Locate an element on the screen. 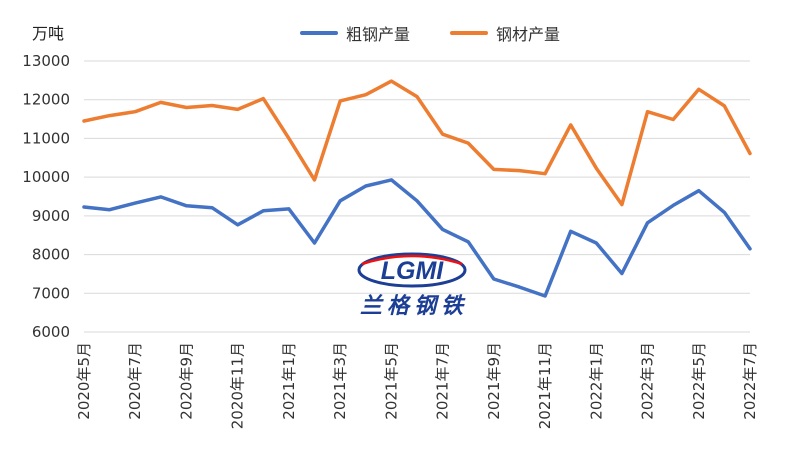 The width and height of the screenshot is (791, 450). x-tick-label: 2021年5月 is located at coordinates (391, 381).